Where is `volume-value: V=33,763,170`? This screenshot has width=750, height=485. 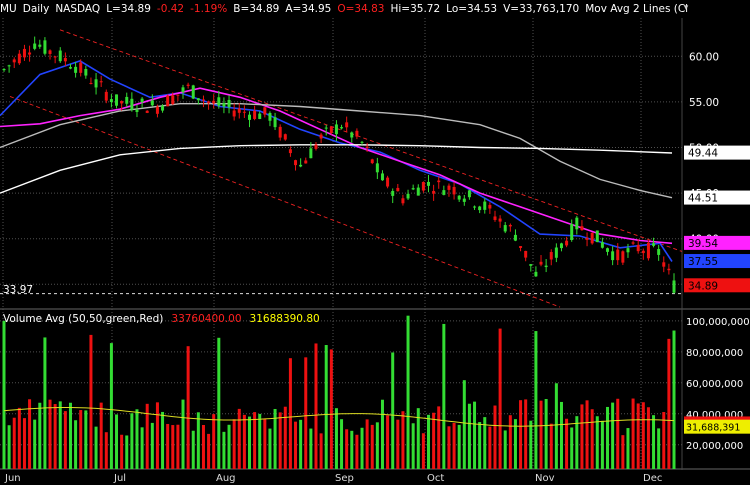
volume-value: V=33,763,170 is located at coordinates (541, 9).